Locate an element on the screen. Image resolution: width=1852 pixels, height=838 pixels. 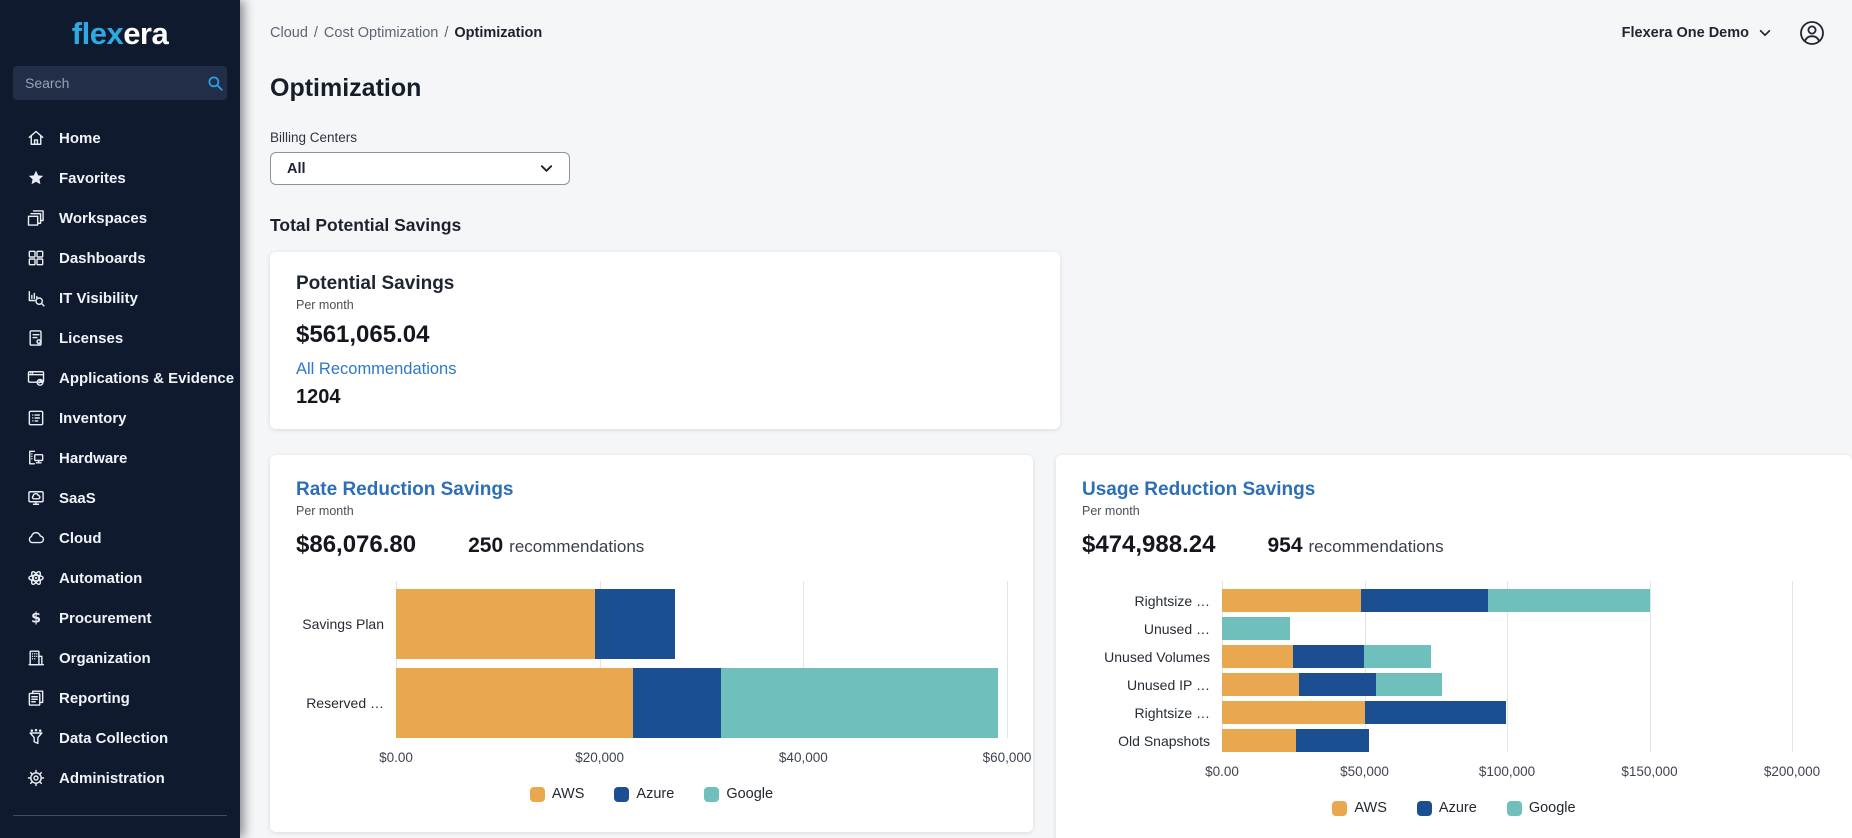
flexera-logo: flexera is located at coordinates (120, 34).